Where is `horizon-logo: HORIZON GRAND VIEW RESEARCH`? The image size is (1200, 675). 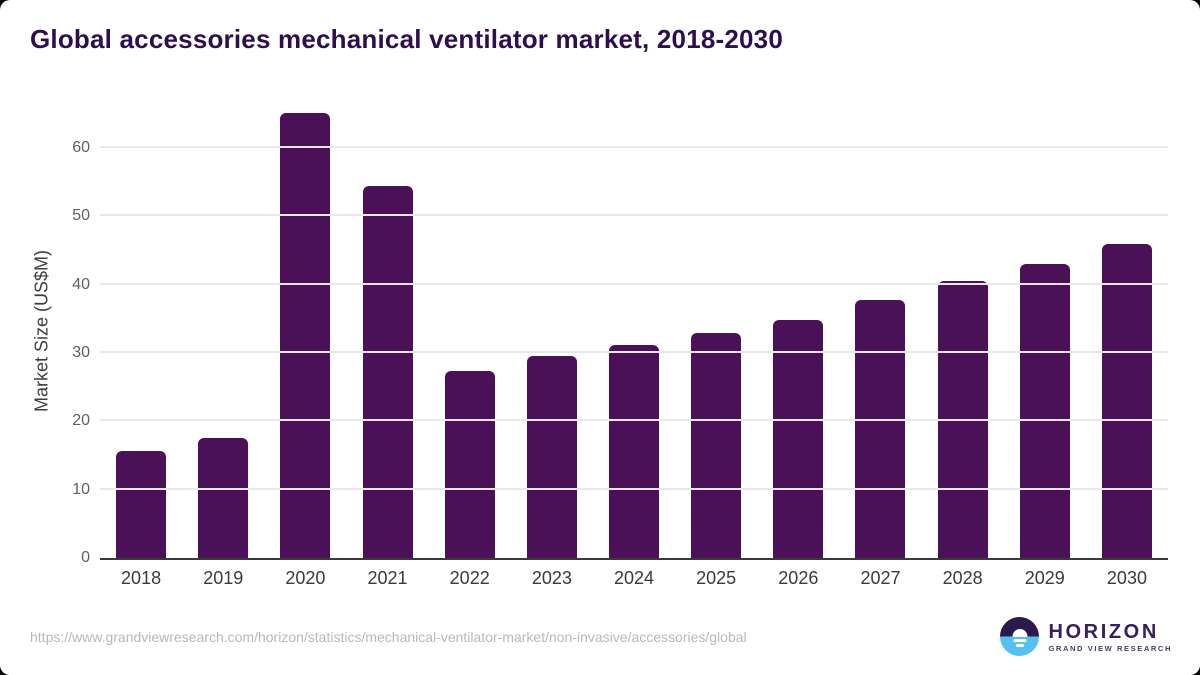
horizon-logo: HORIZON GRAND VIEW RESEARCH is located at coordinates (1086, 636).